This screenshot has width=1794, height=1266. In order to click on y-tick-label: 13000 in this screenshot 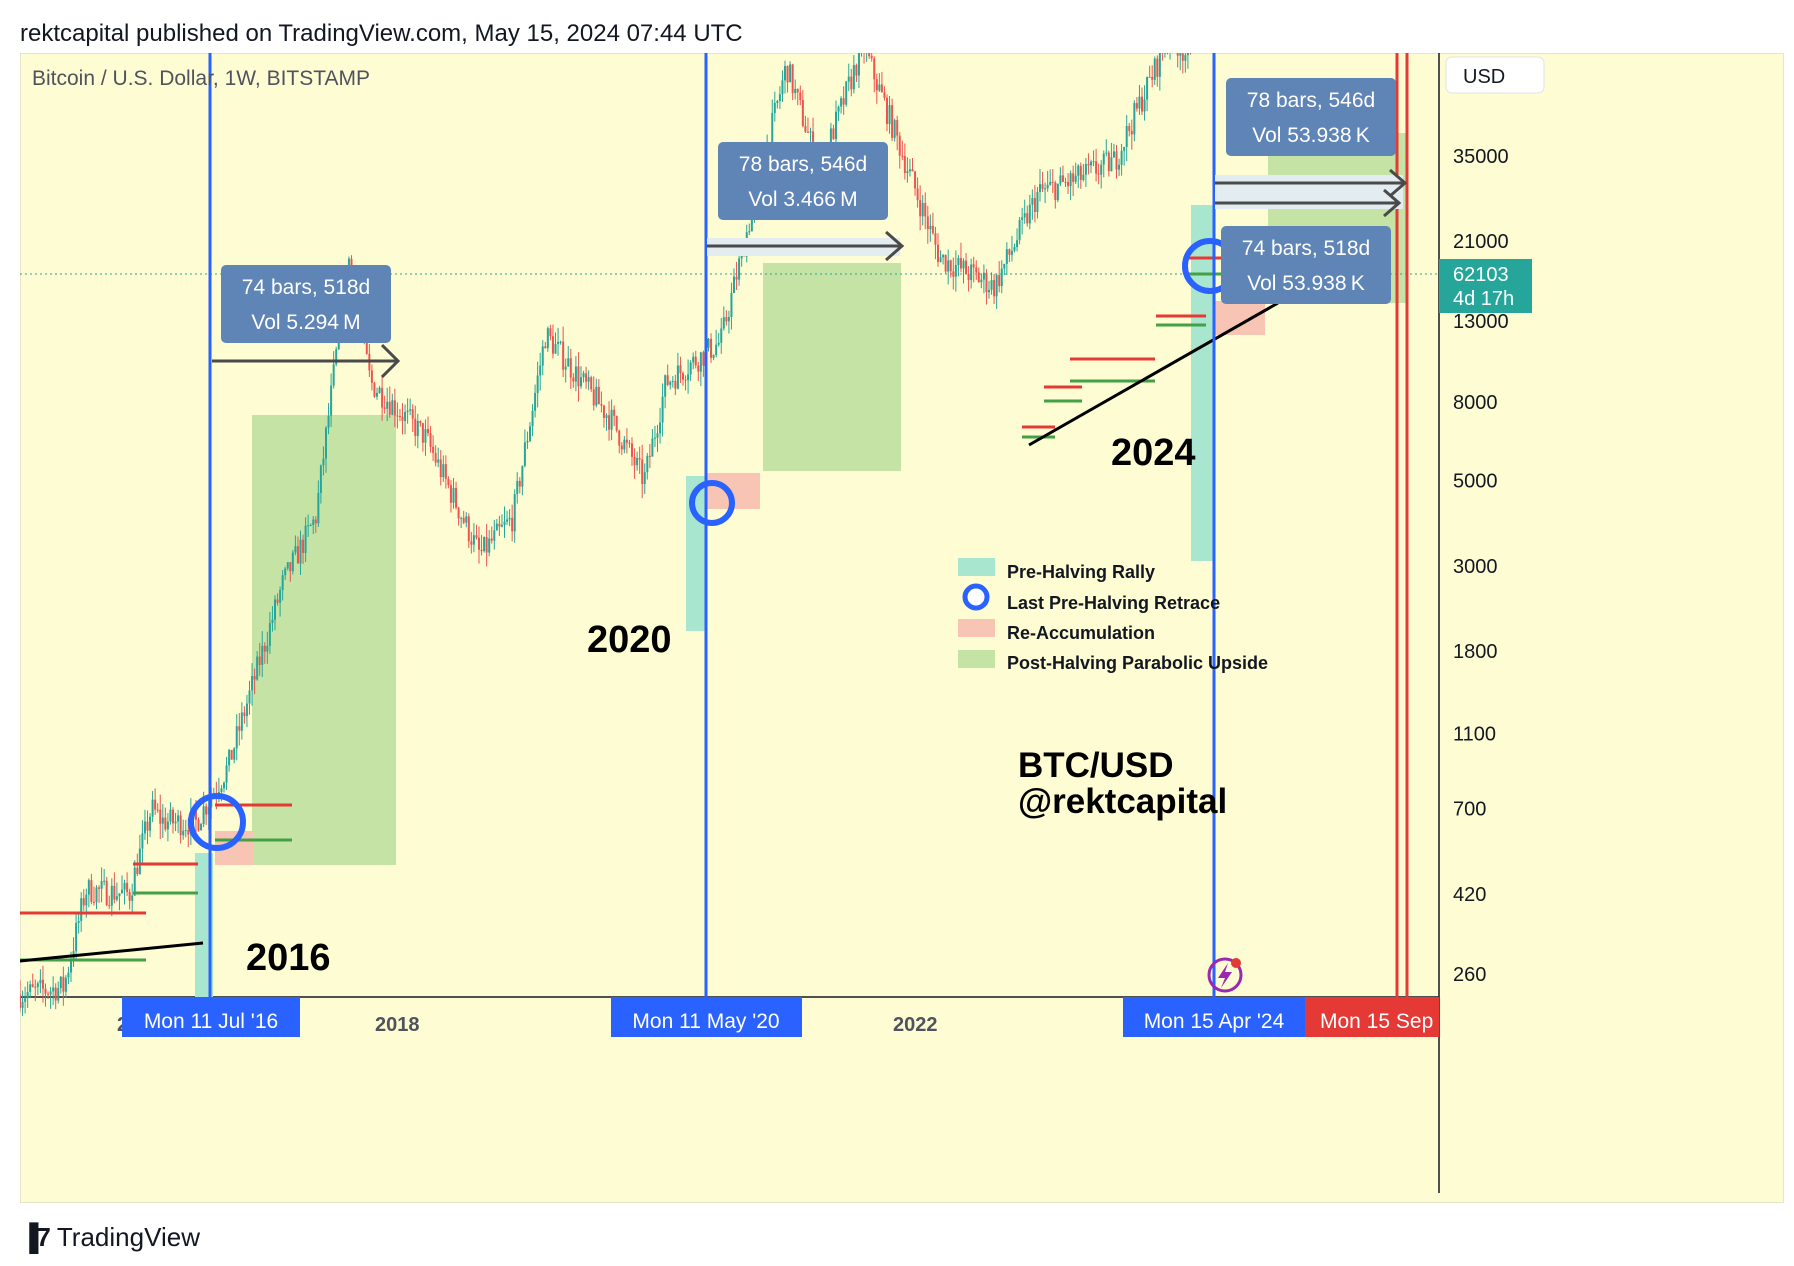, I will do `click(1481, 322)`.